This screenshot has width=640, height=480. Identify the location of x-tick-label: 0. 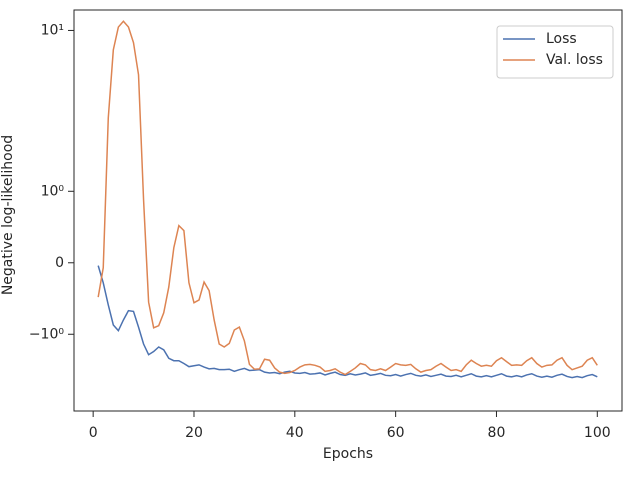
(93, 433).